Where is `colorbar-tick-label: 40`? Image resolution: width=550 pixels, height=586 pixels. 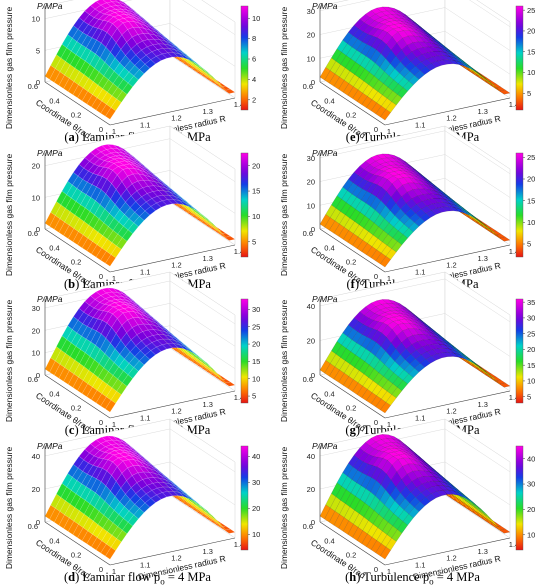 colorbar-tick-label: 40 is located at coordinates (531, 458).